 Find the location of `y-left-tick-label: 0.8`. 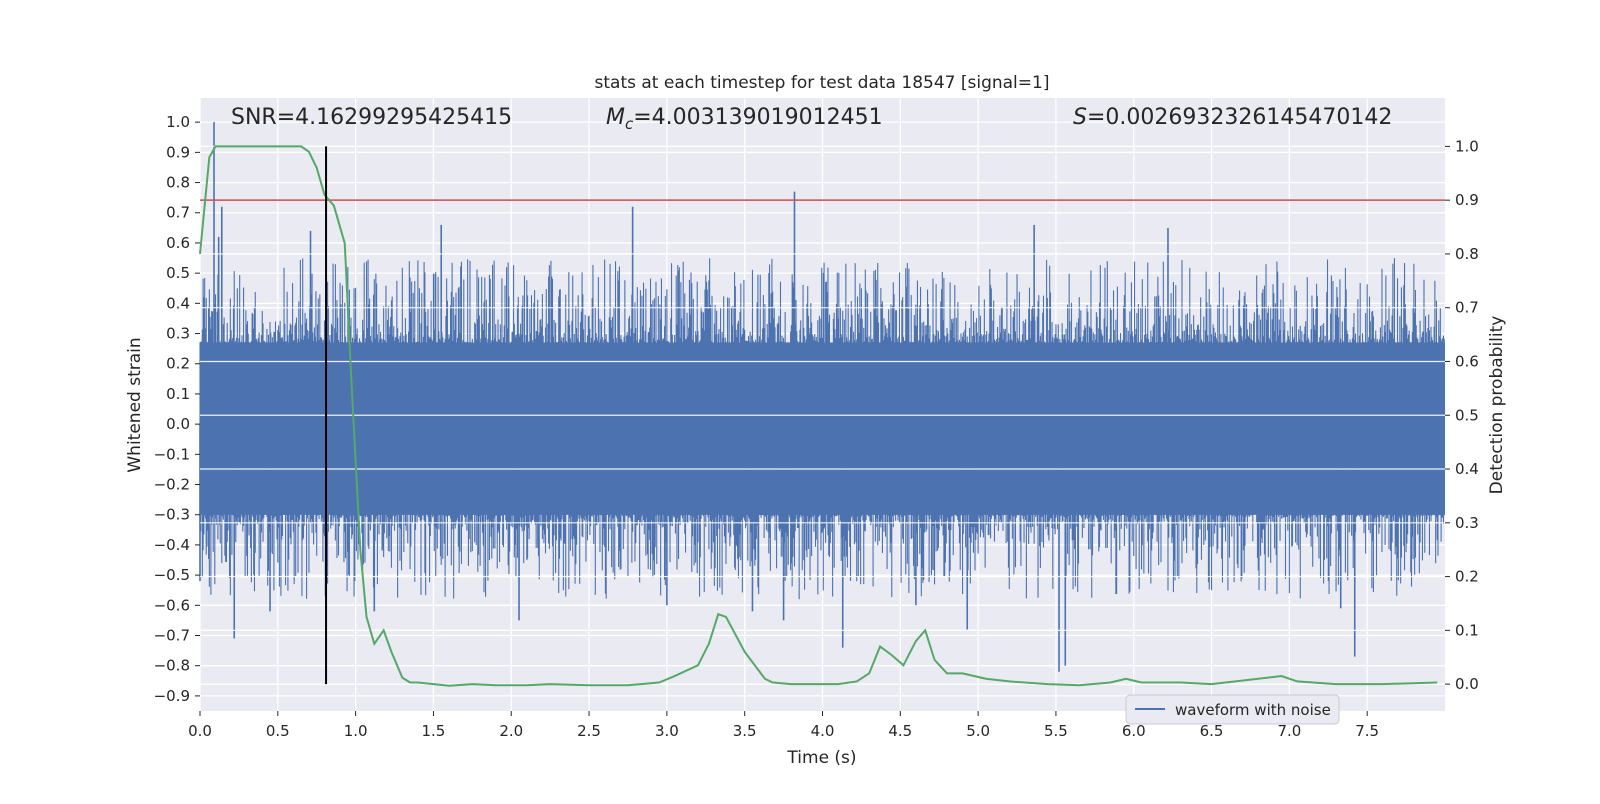

y-left-tick-label: 0.8 is located at coordinates (178, 183).